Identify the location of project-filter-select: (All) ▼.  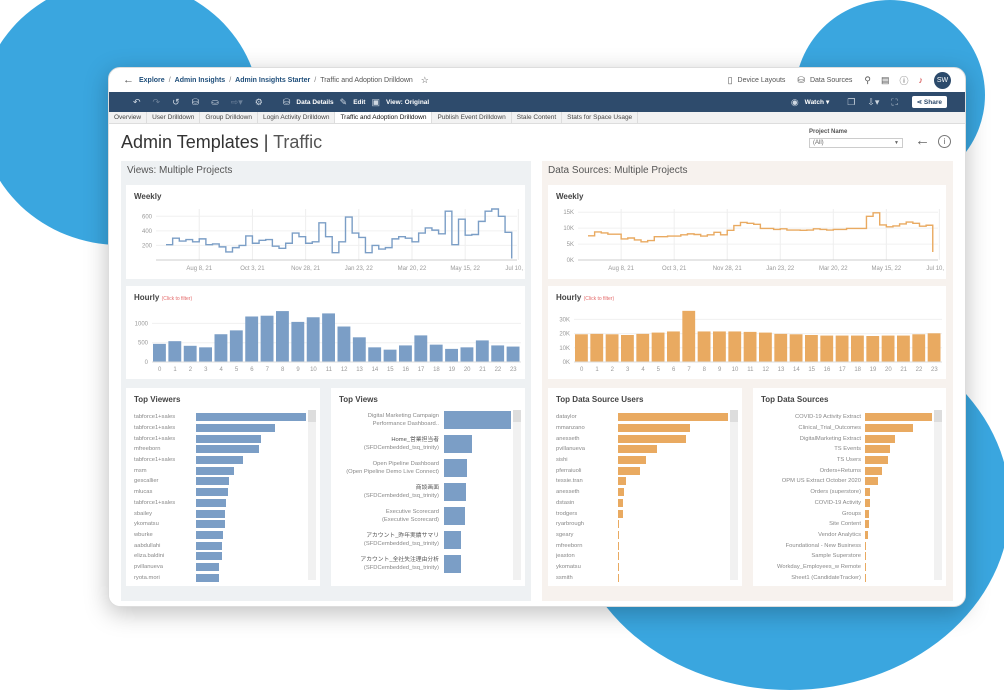
(856, 143).